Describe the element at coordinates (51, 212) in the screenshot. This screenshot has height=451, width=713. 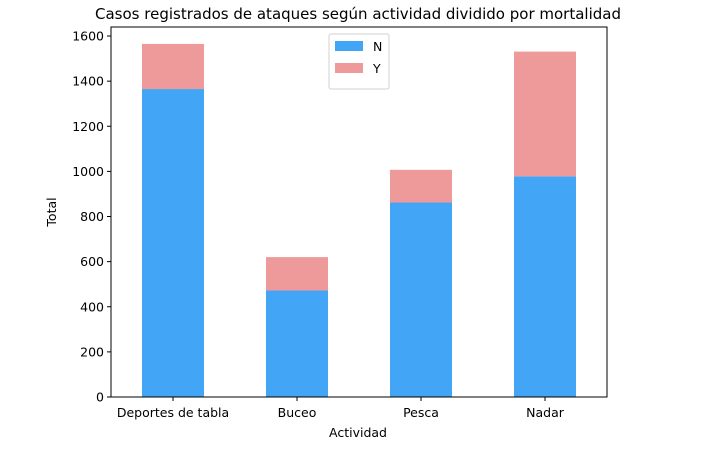
I see `y-axis-label: Total` at that location.